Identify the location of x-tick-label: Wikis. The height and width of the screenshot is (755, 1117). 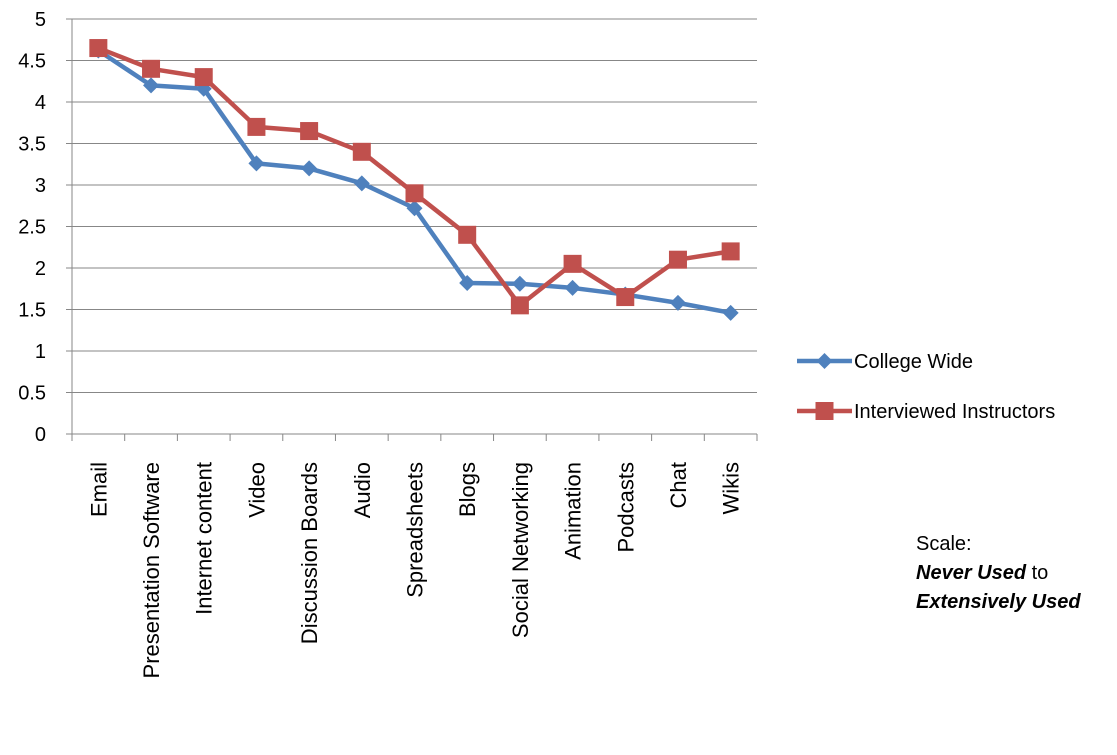
(731, 488).